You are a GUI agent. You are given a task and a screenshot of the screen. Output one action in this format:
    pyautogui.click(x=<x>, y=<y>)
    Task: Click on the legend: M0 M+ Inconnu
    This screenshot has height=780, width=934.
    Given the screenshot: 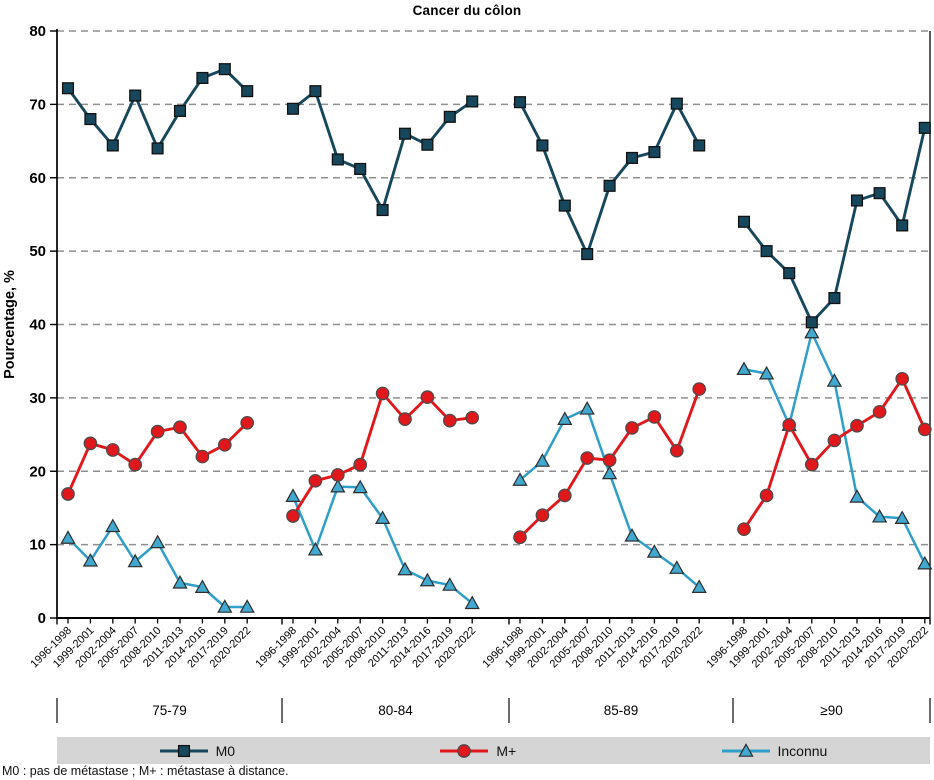 What is the action you would take?
    pyautogui.click(x=493, y=750)
    